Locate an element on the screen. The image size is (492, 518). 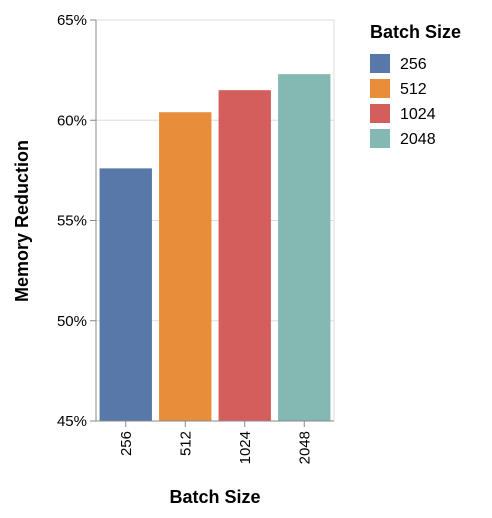
x-tick-label: 512 is located at coordinates (185, 443).